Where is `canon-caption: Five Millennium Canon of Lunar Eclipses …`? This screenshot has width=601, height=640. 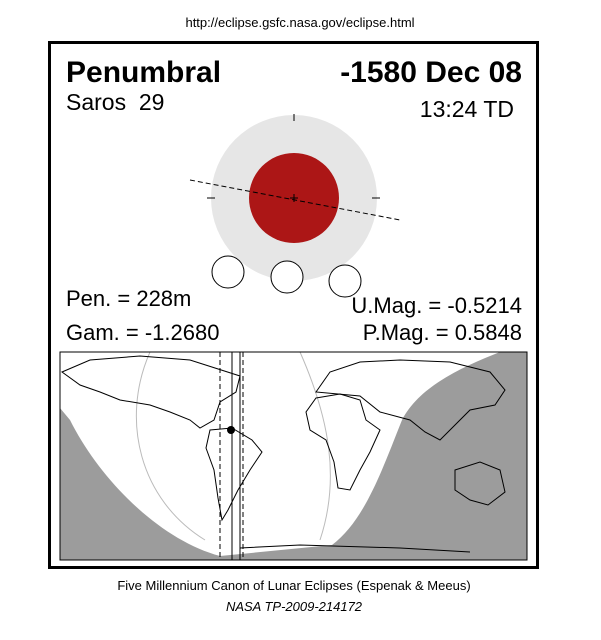 canon-caption: Five Millennium Canon of Lunar Eclipses … is located at coordinates (293, 585).